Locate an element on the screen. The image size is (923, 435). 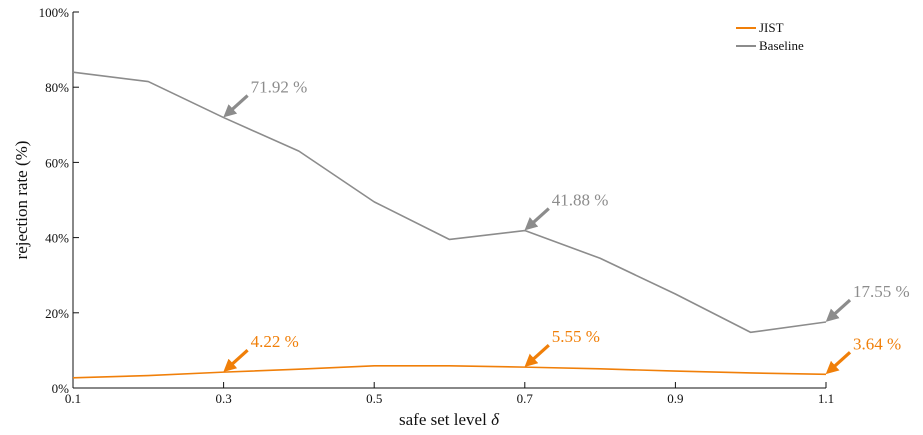
y-tick-label: 60% is located at coordinates (57, 162).